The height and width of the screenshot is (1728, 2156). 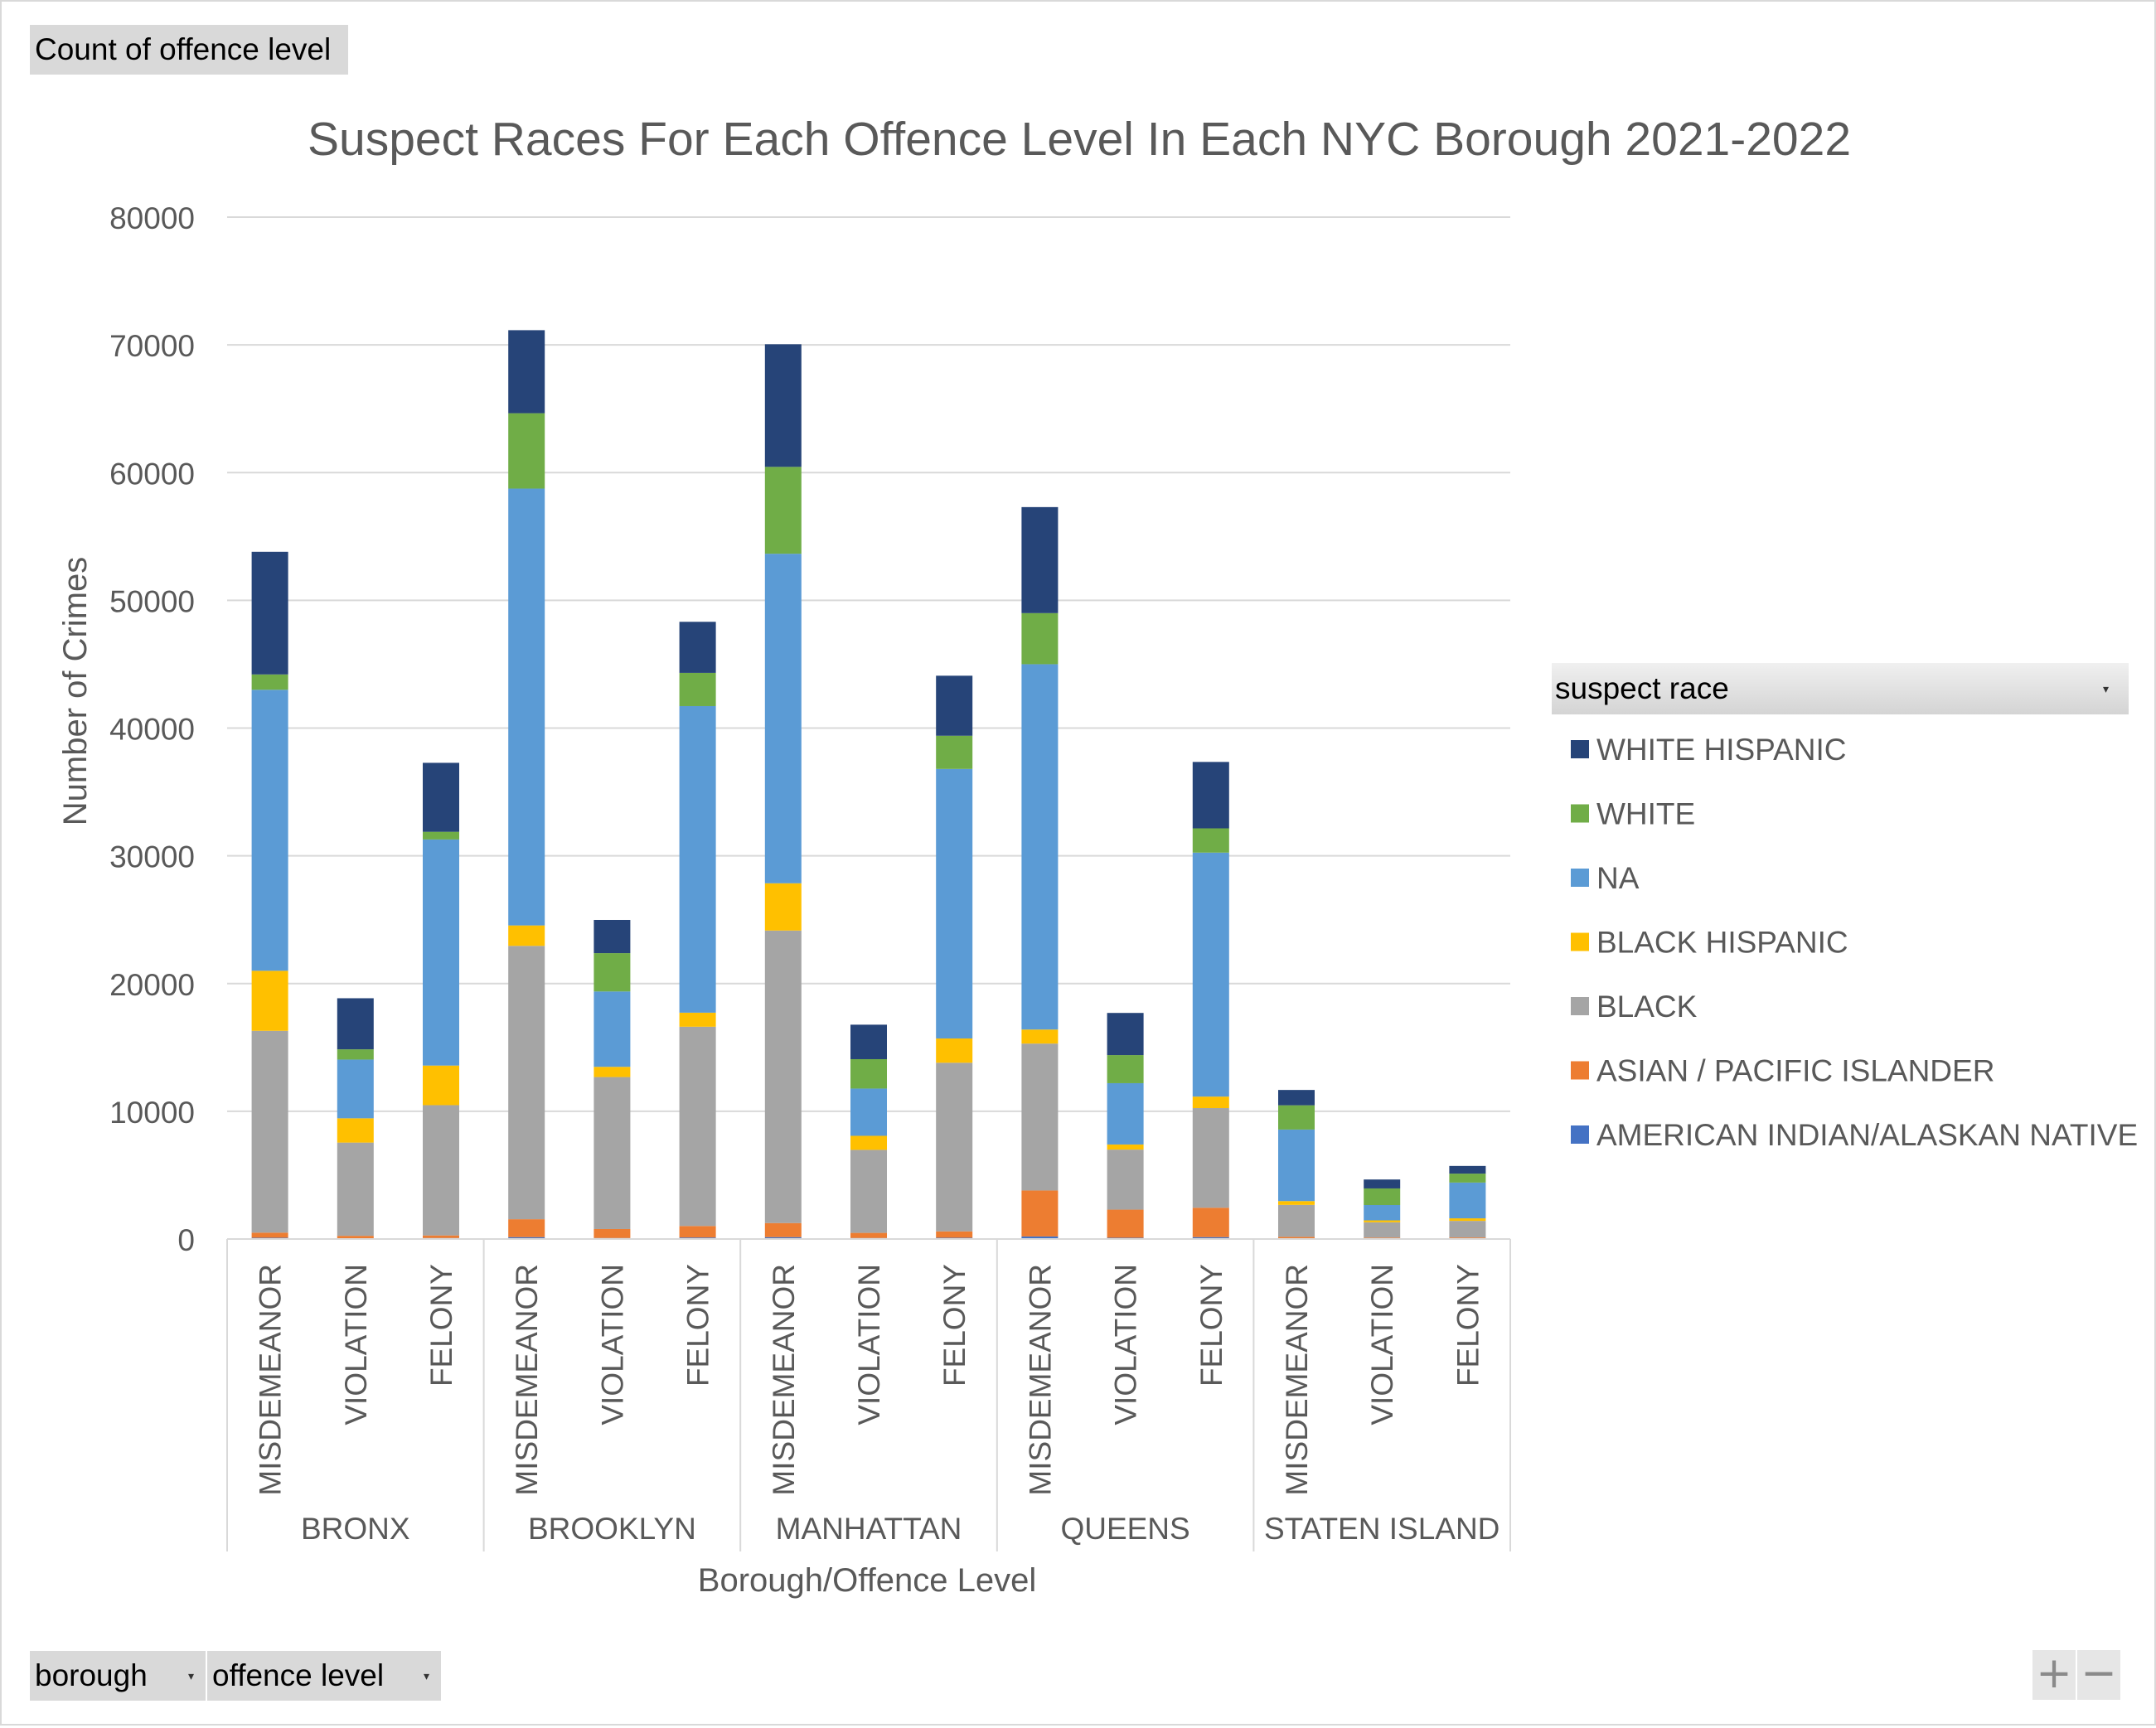 I want to click on values-field-label: Count of offence level, so click(x=183, y=49).